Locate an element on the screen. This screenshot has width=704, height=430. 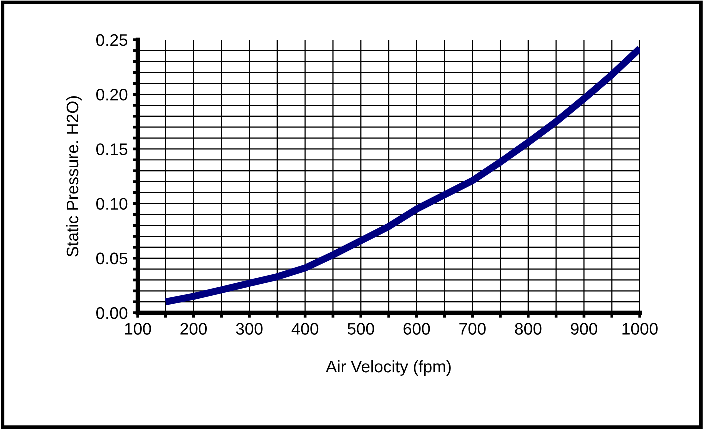
x-tick-label: 700 is located at coordinates (473, 329).